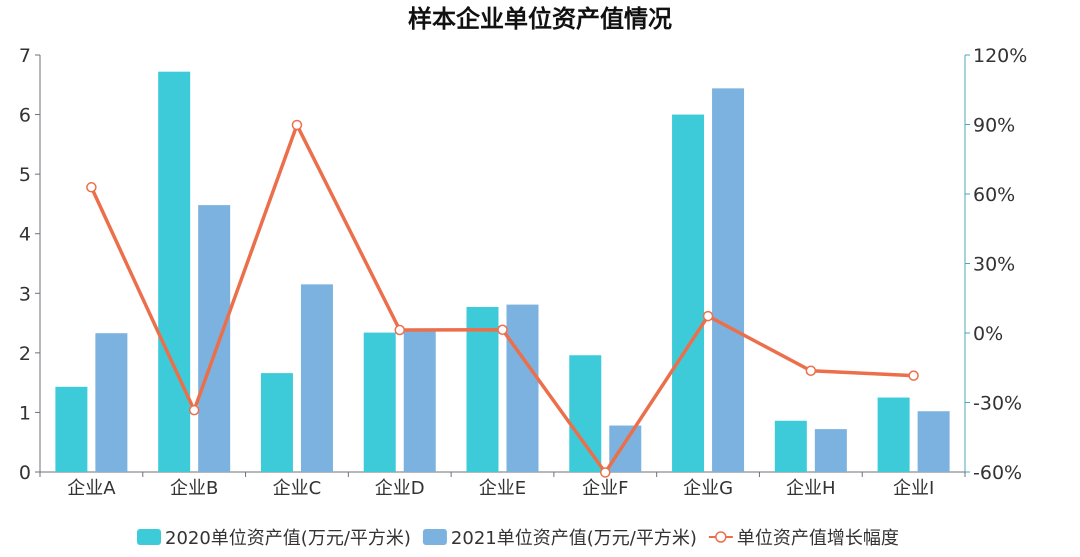 The width and height of the screenshot is (1080, 557). What do you see at coordinates (721, 537) in the screenshot?
I see `legend-swatch-marker` at bounding box center [721, 537].